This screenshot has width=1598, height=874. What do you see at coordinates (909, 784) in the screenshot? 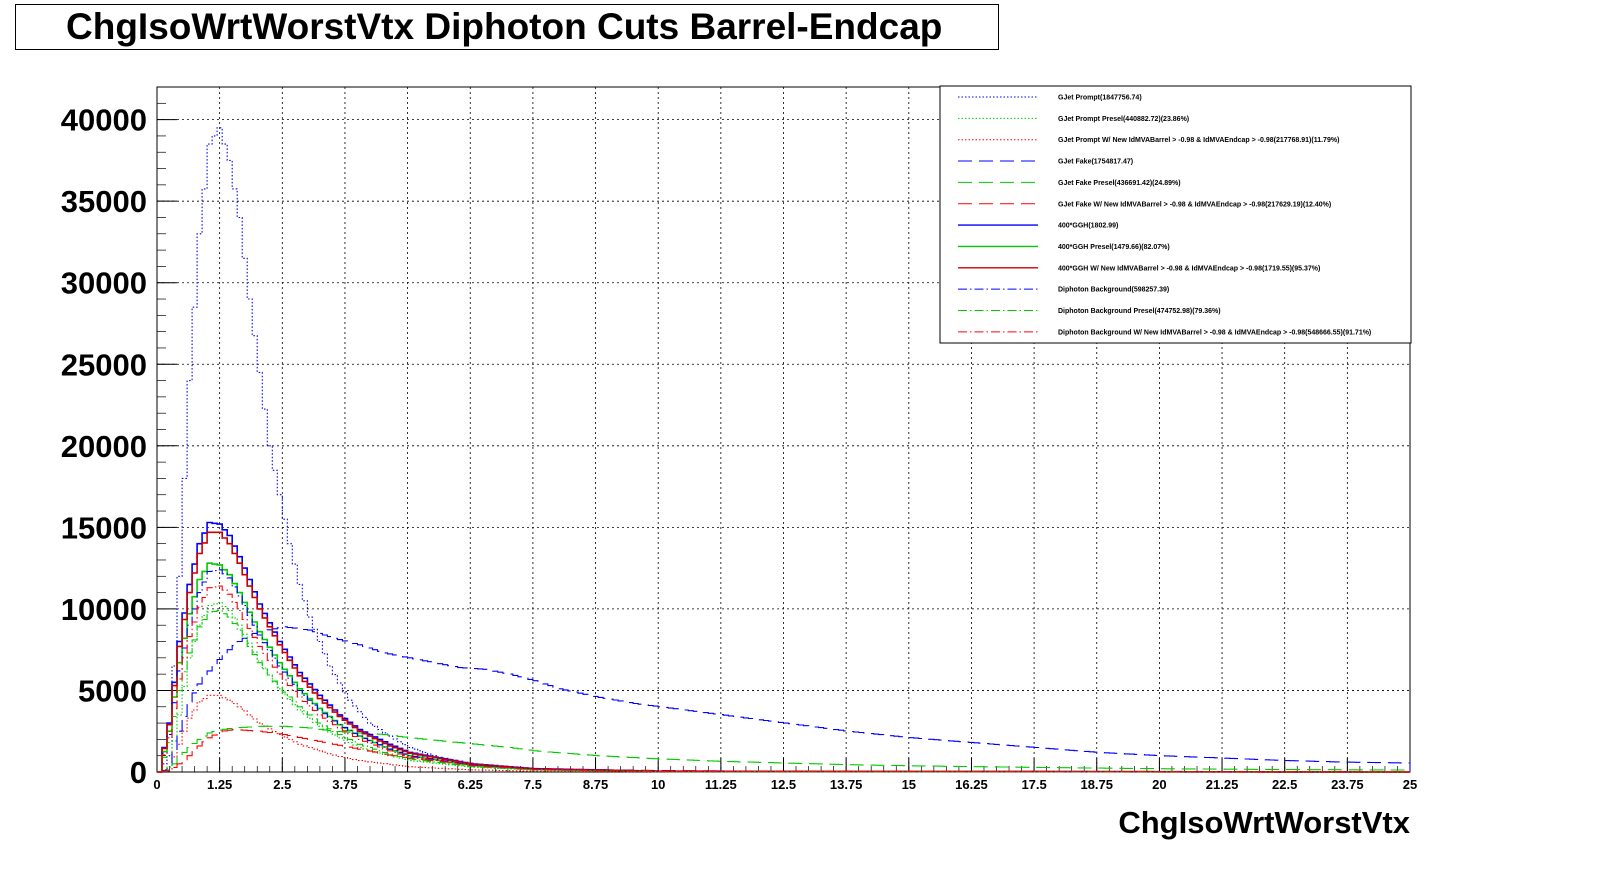
I see `x-tick-label: 15` at bounding box center [909, 784].